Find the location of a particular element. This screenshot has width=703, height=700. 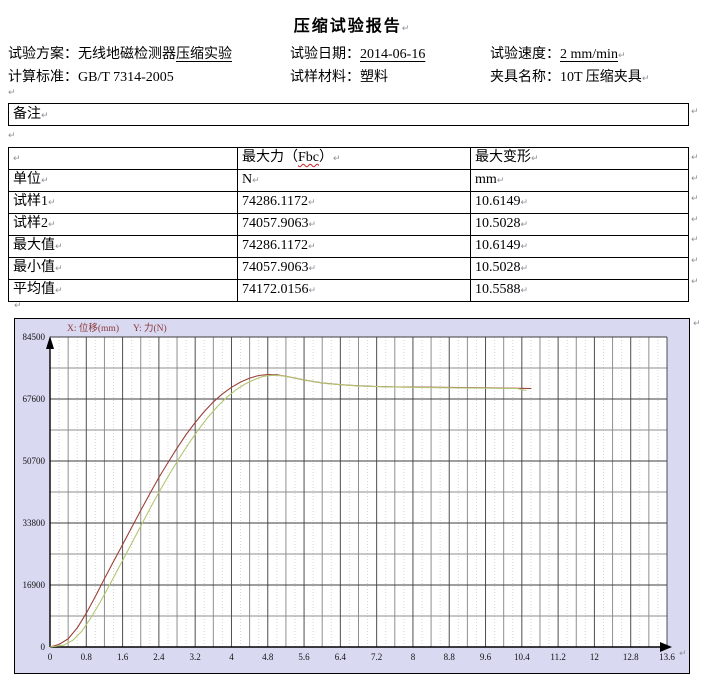

field-test-date: 试验日期：2014-06-16 is located at coordinates (390, 54).